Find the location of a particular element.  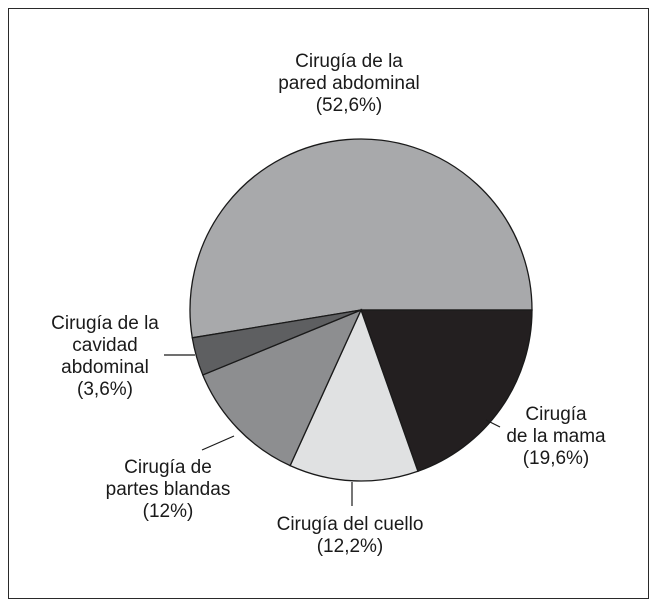

label-partes-blandas: Cirugía de partes blandas (12%) is located at coordinates (168, 489).